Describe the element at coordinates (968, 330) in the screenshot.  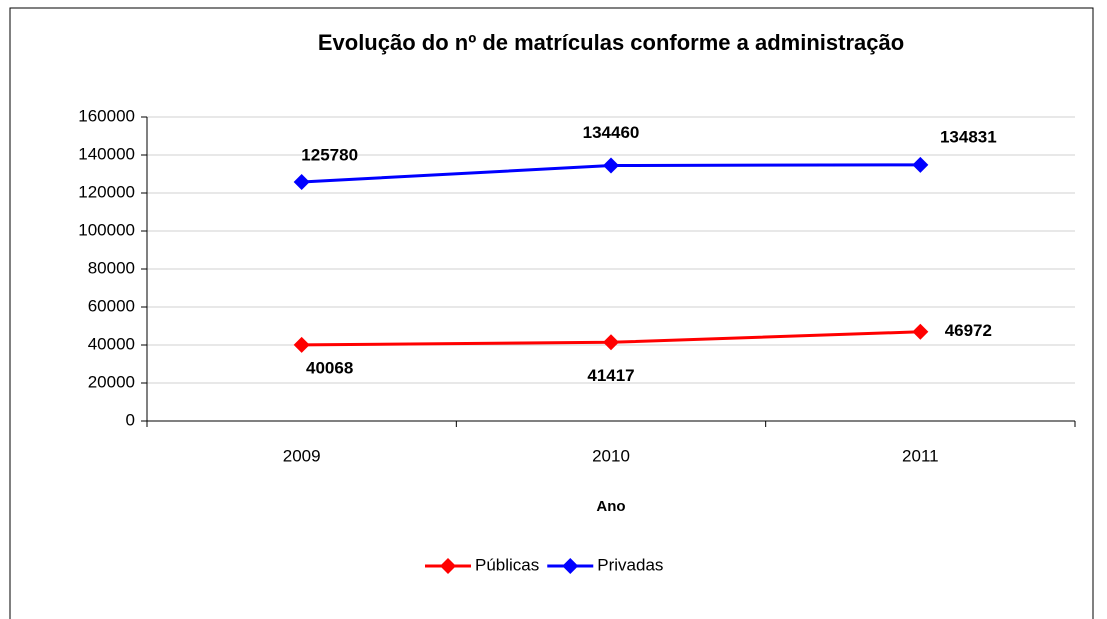
I see `data-label: 46972` at that location.